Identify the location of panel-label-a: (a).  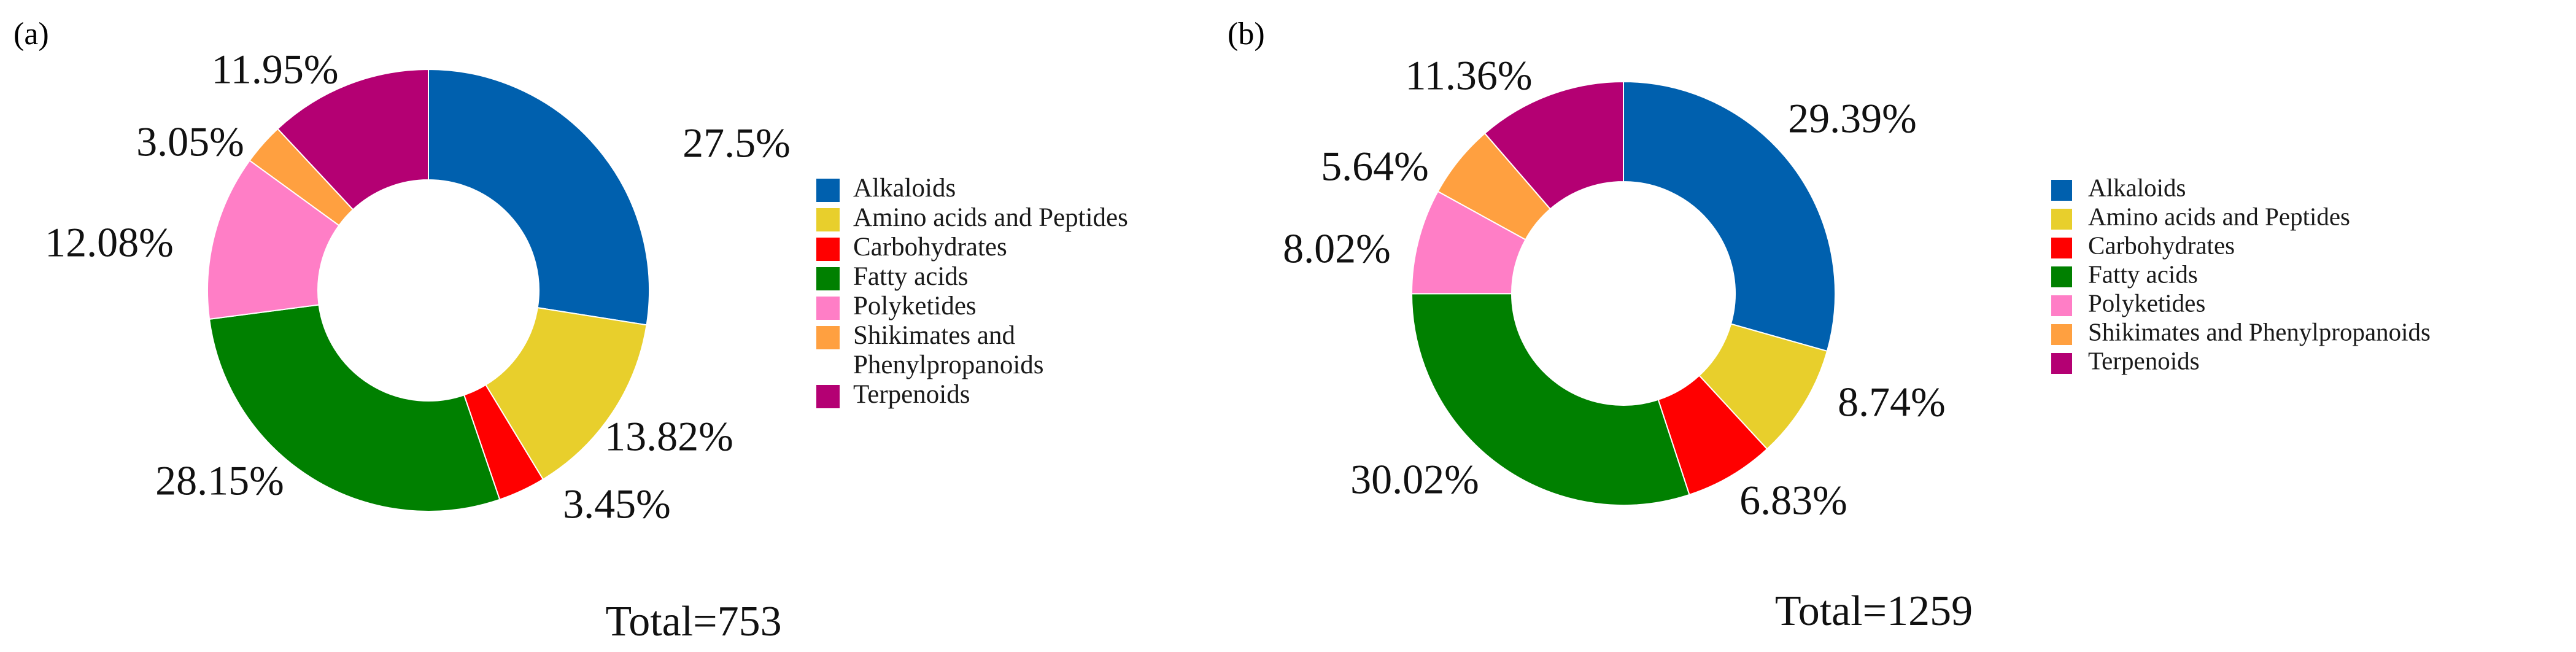
(31, 34).